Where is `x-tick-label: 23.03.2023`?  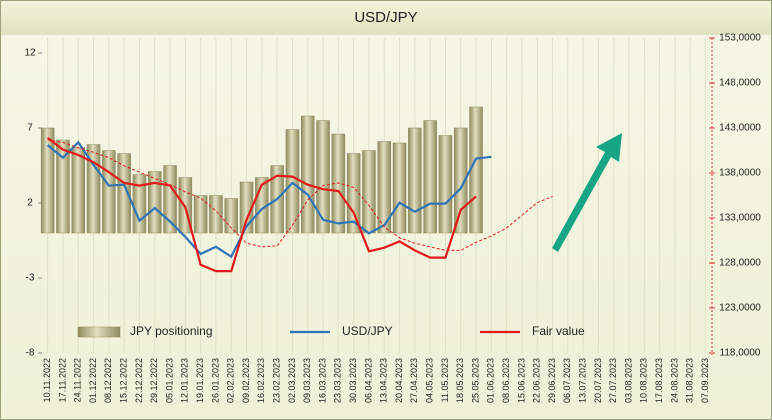 x-tick-label: 23.03.2023 is located at coordinates (338, 380).